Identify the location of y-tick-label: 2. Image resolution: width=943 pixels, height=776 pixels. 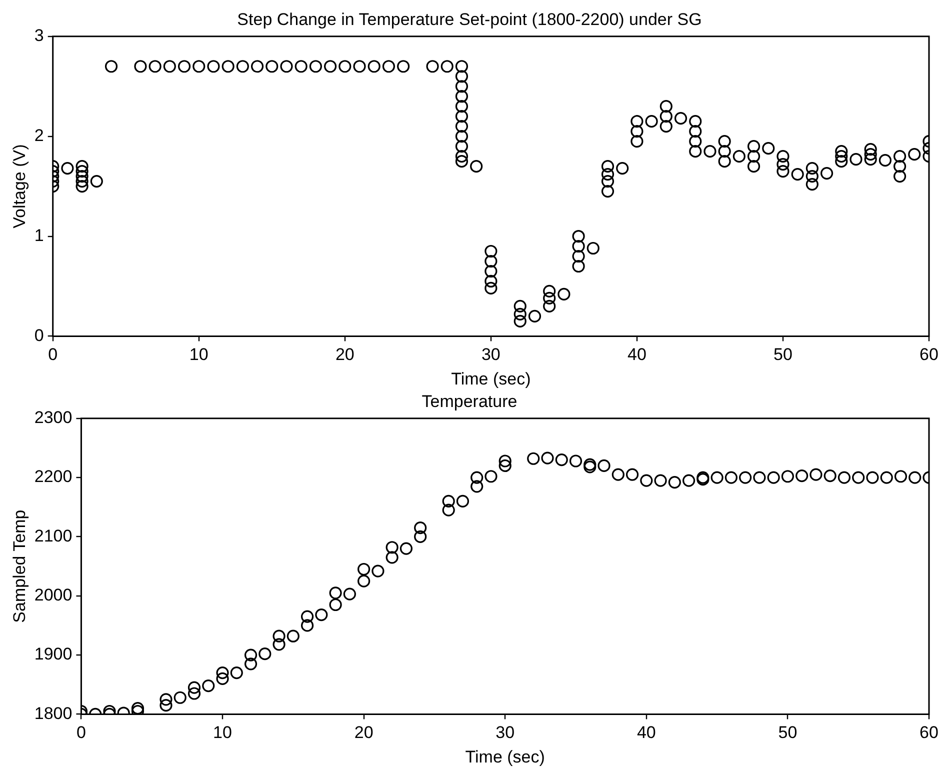
(39, 136).